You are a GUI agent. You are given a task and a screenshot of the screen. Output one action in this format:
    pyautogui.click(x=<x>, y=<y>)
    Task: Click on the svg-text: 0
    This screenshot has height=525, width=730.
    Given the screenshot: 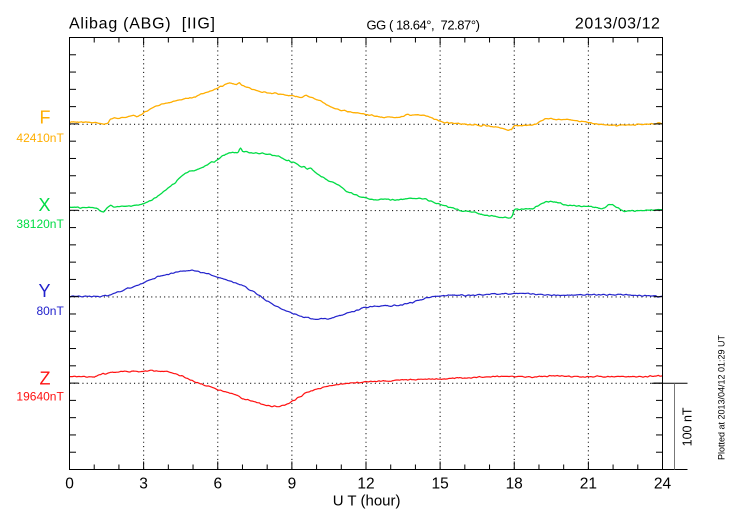 What is the action you would take?
    pyautogui.click(x=69, y=483)
    